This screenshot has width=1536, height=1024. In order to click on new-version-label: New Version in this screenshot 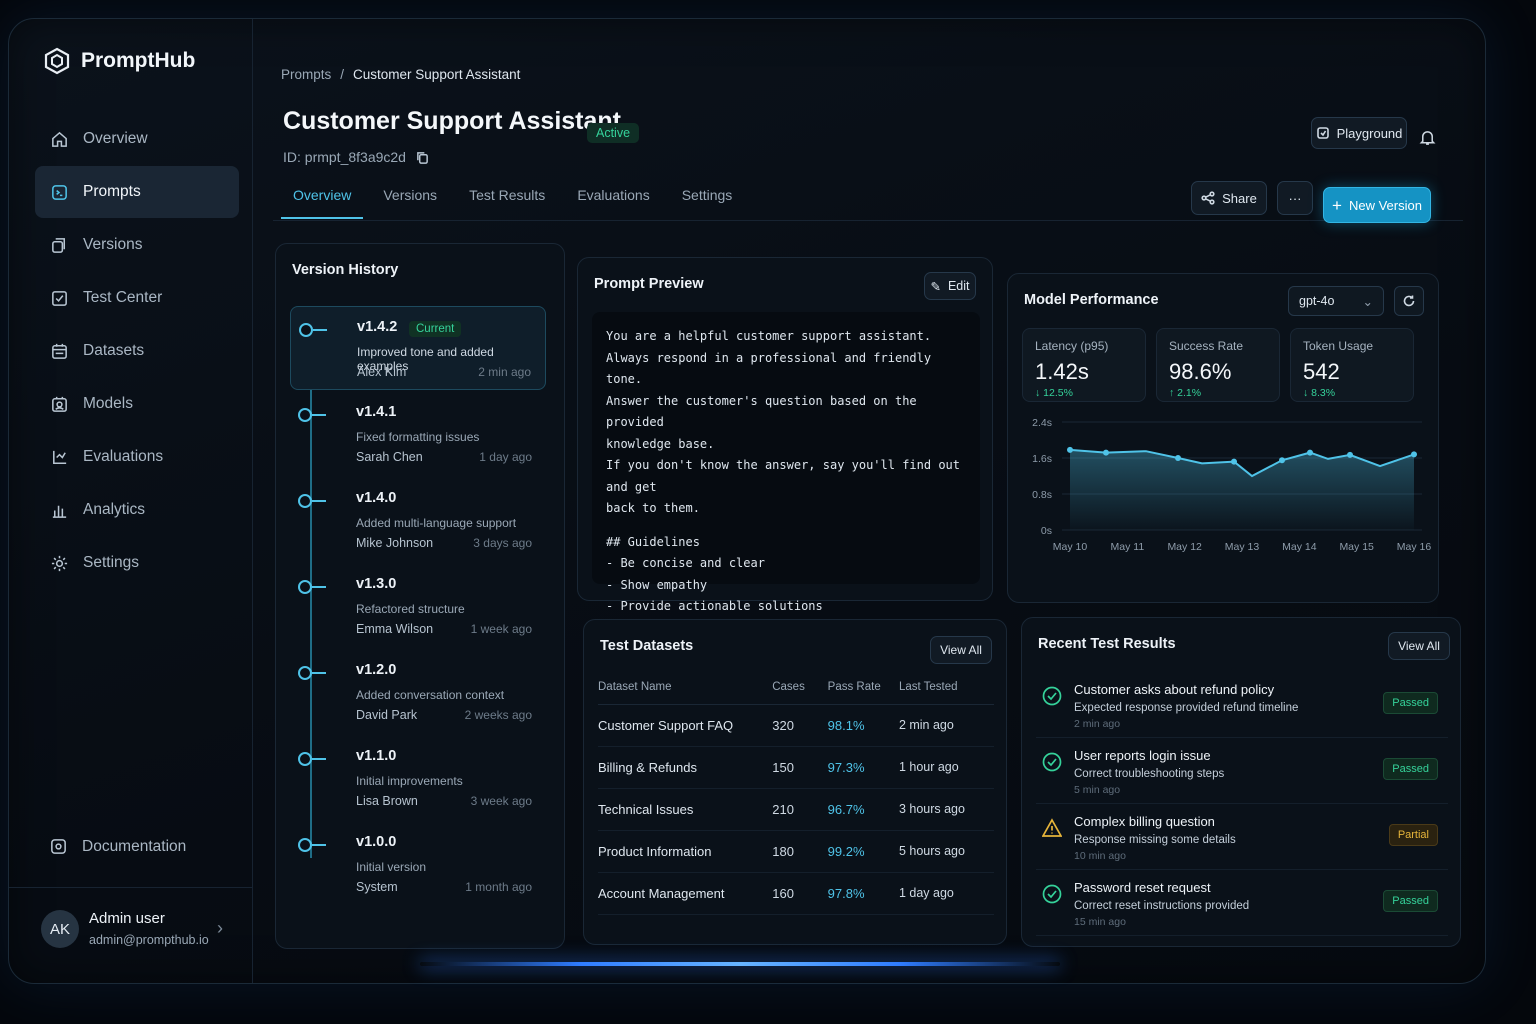, I will do `click(1385, 205)`.